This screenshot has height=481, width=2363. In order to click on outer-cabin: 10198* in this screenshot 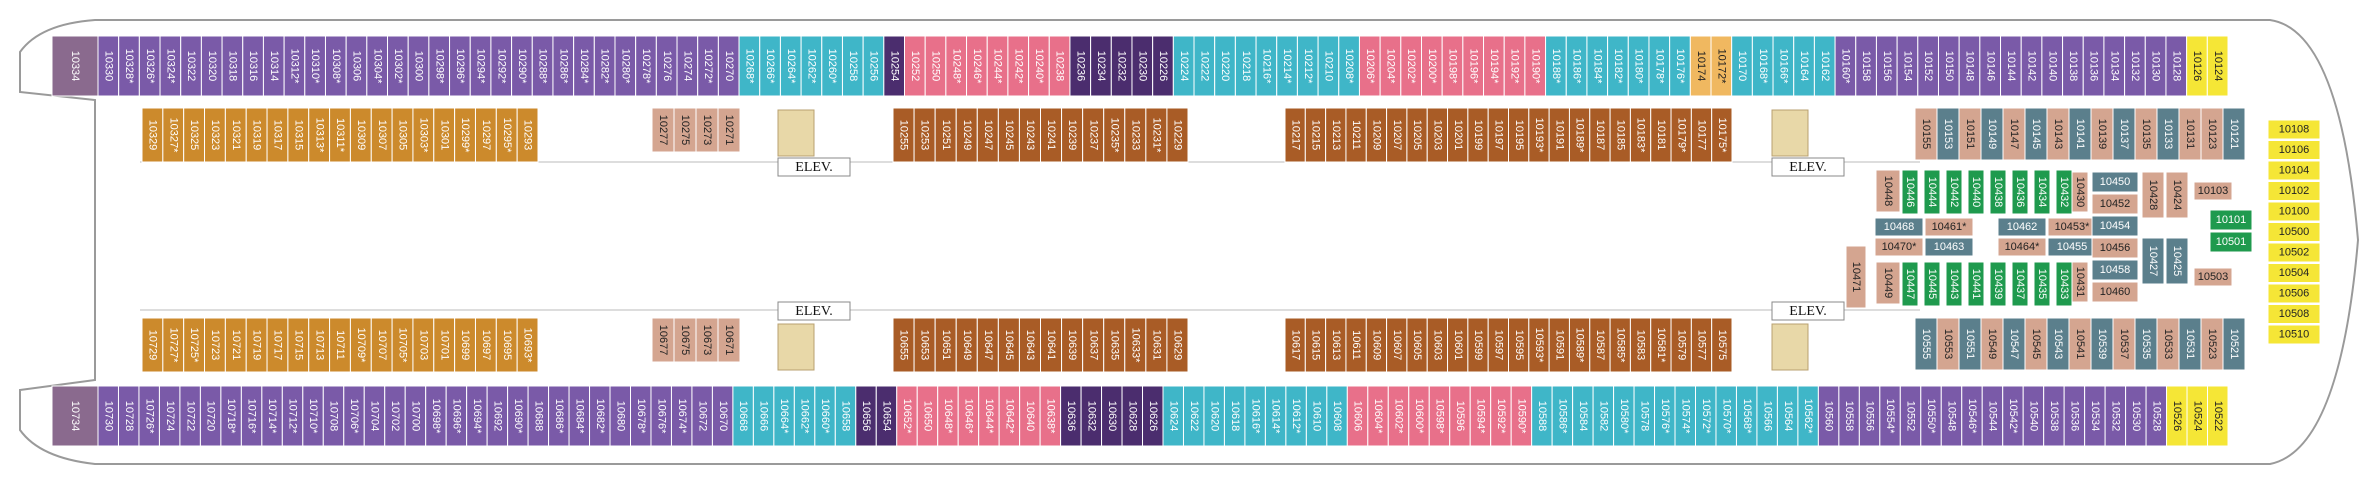, I will do `click(1452, 66)`.